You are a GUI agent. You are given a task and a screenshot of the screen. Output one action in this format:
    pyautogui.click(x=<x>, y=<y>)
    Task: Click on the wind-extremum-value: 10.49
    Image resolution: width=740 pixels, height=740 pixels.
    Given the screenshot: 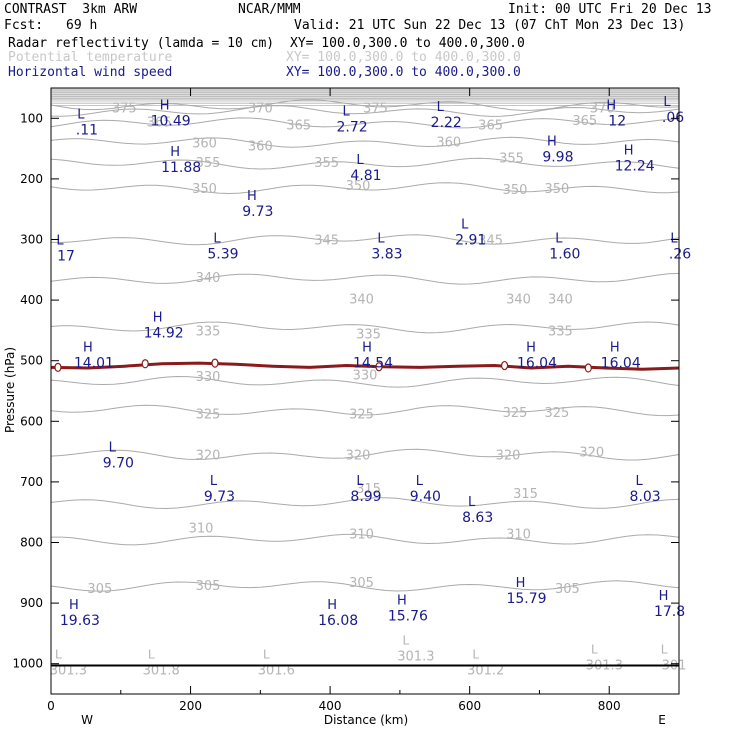 What is the action you would take?
    pyautogui.click(x=171, y=121)
    